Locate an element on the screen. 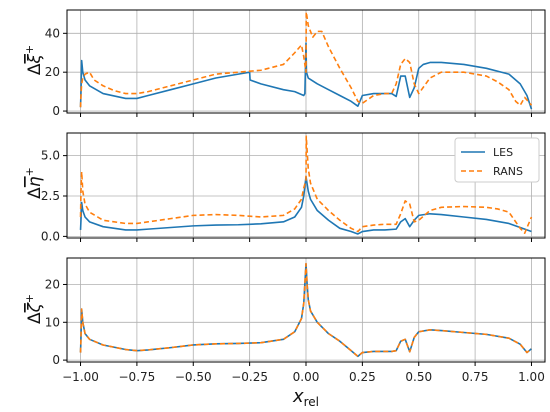 The image size is (550, 412). ytick-label: 2.5 is located at coordinates (50, 196).